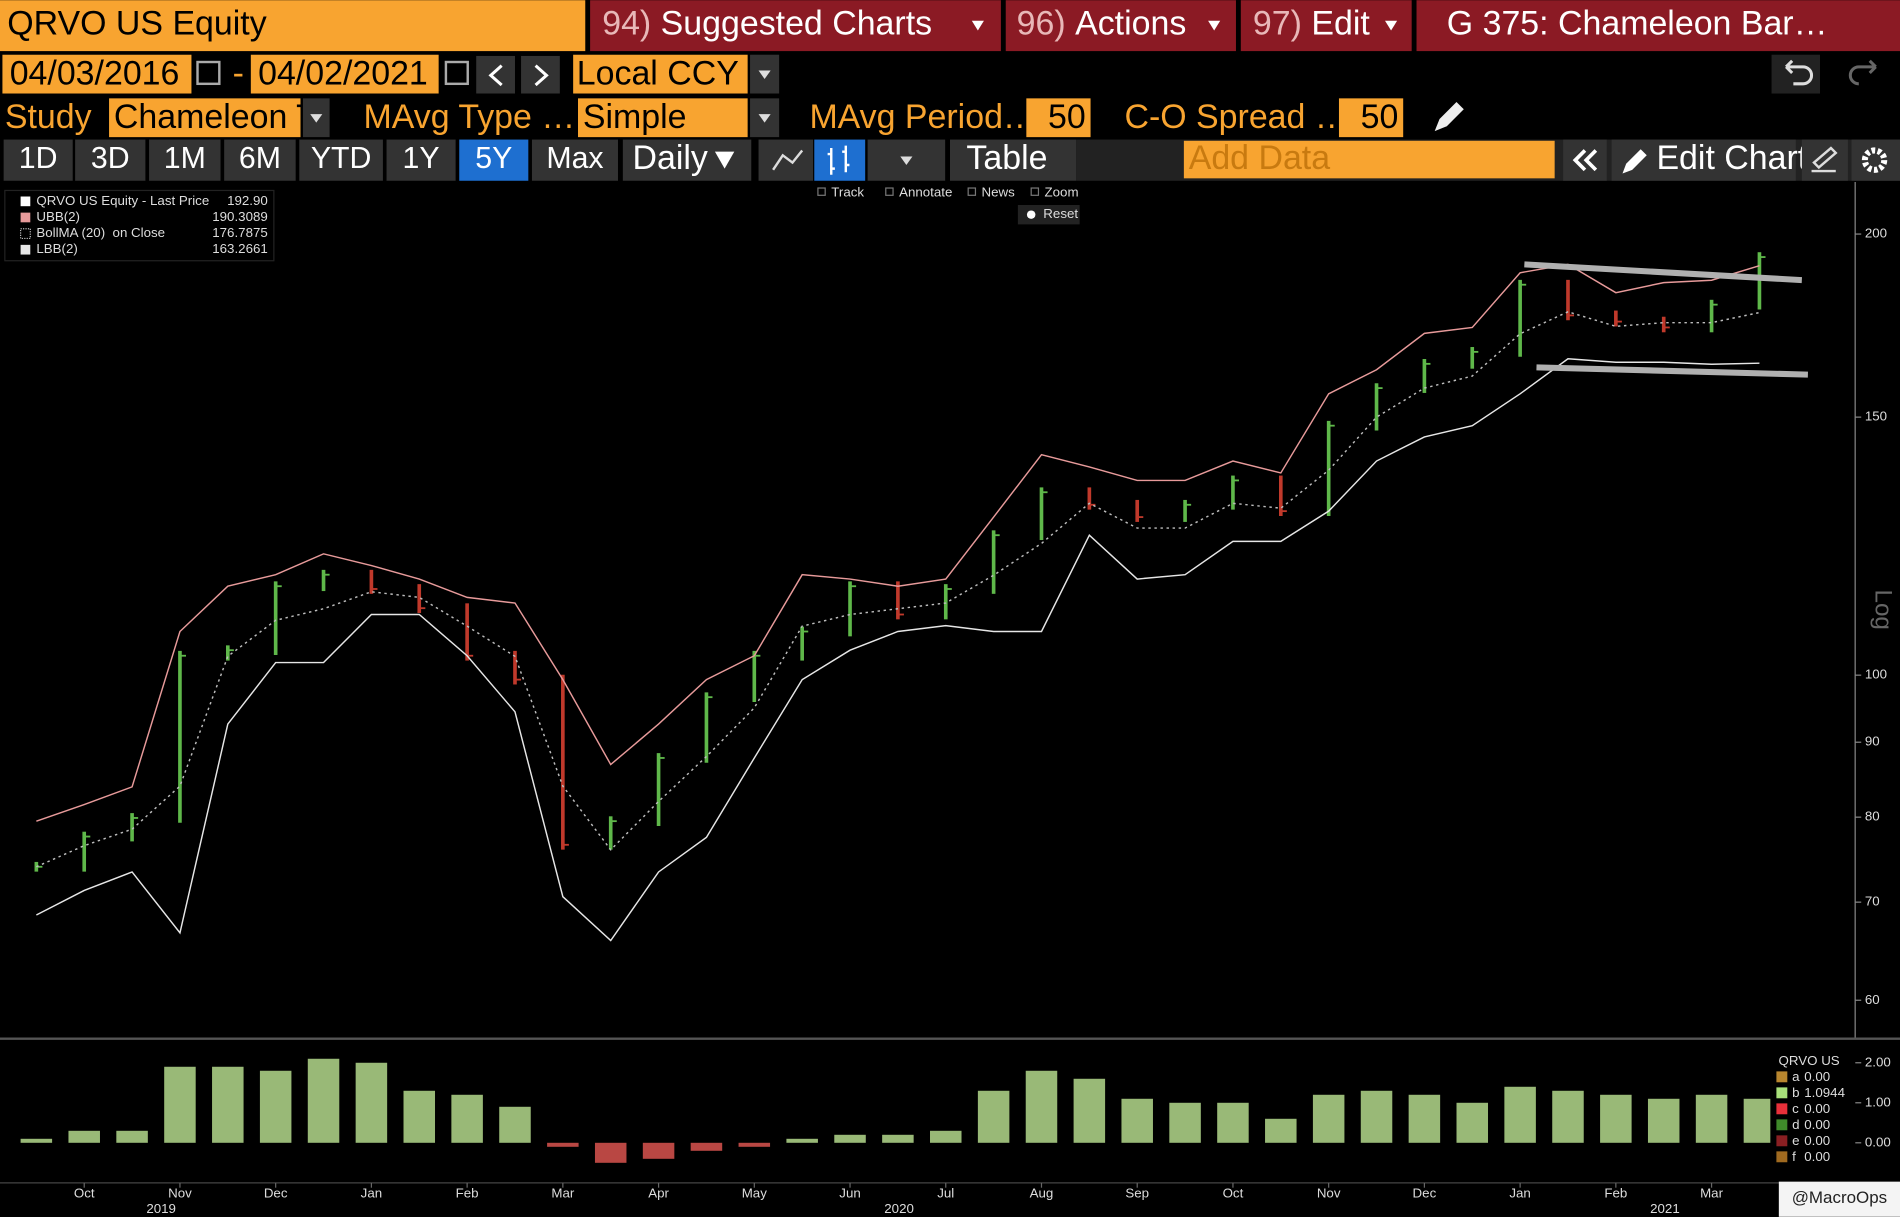  What do you see at coordinates (1062, 191) in the screenshot?
I see `tool-label: Zoom` at bounding box center [1062, 191].